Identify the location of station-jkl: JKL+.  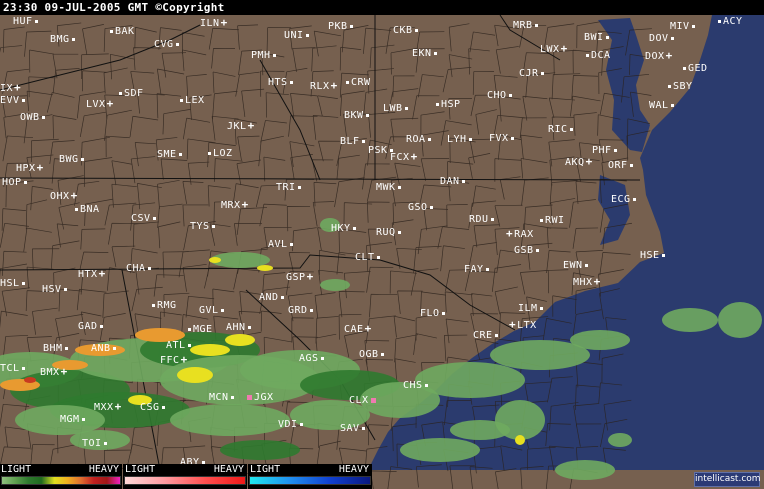
(241, 125).